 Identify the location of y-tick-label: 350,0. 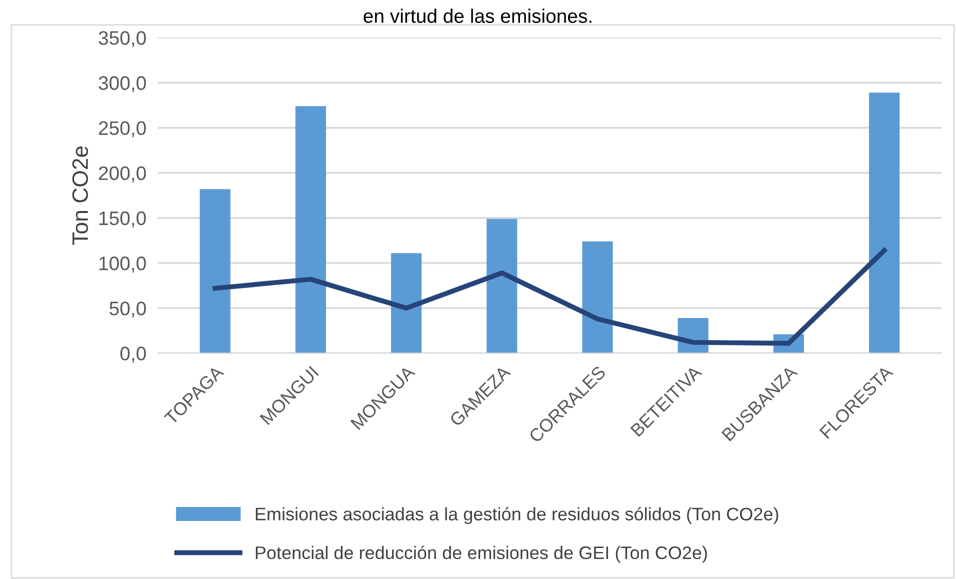
(122, 39).